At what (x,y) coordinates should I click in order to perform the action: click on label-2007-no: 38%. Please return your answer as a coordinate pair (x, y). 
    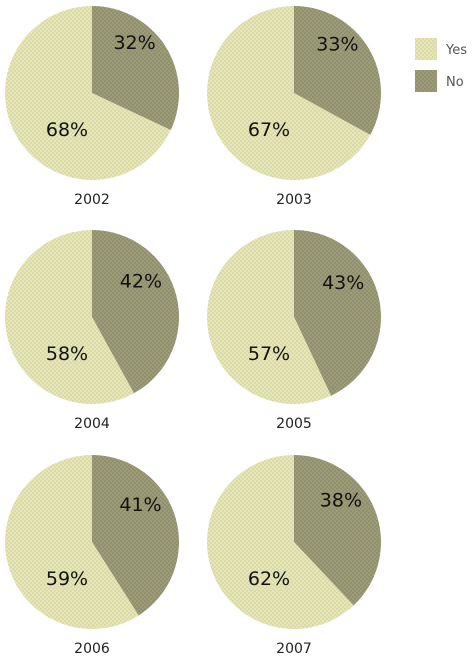
    Looking at the image, I should click on (341, 500).